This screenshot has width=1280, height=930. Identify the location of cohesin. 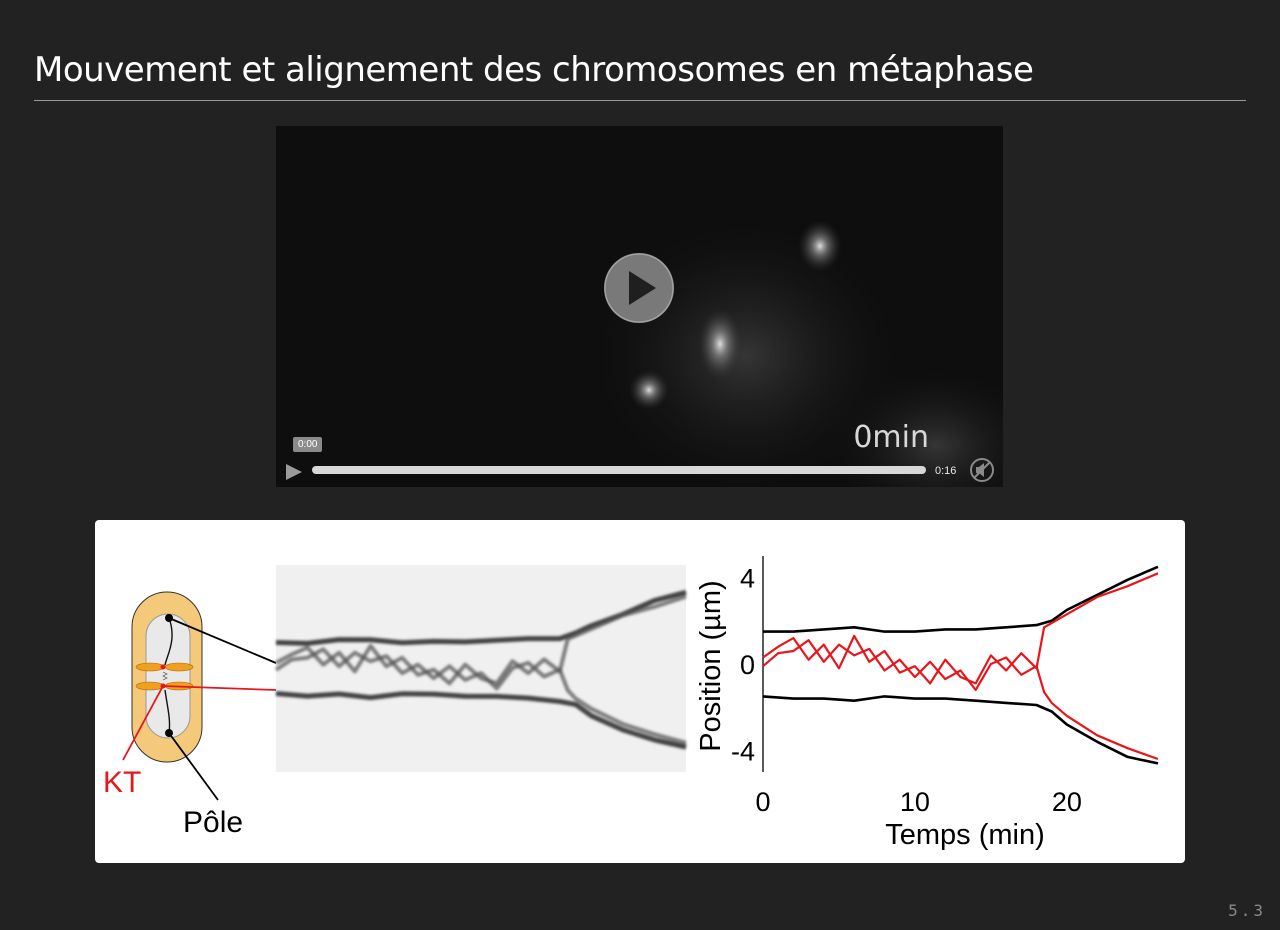
(165, 676).